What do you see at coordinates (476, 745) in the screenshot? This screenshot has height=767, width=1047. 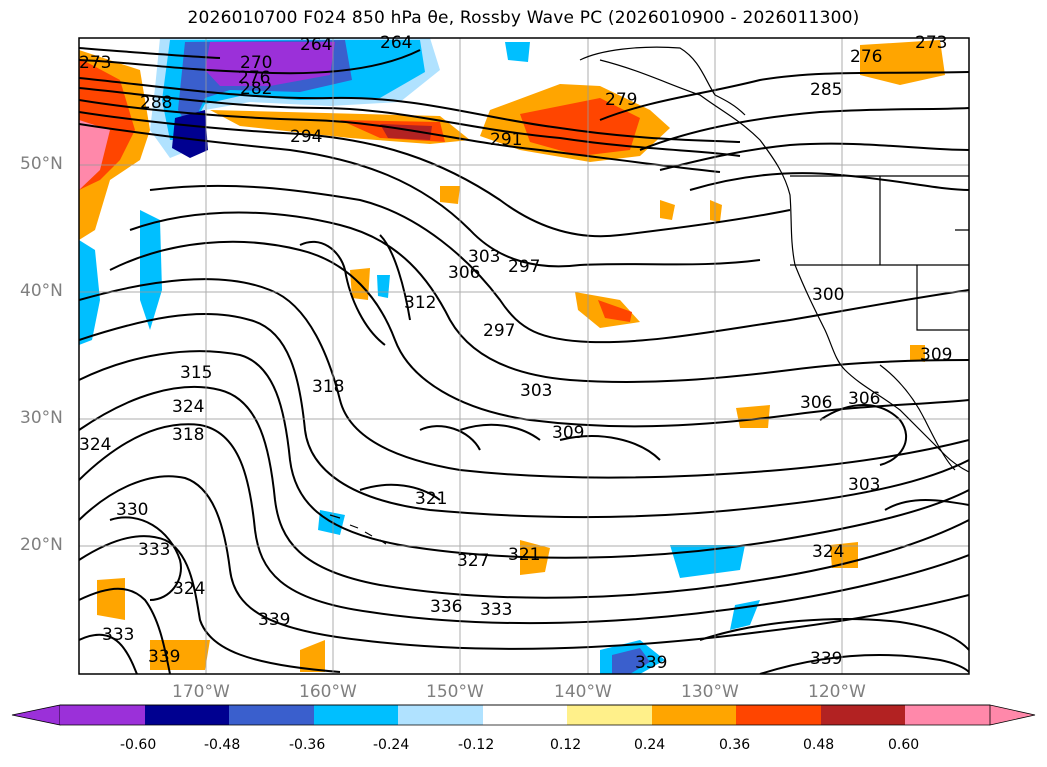 I see `colorbar-tick-label: -0.12` at bounding box center [476, 745].